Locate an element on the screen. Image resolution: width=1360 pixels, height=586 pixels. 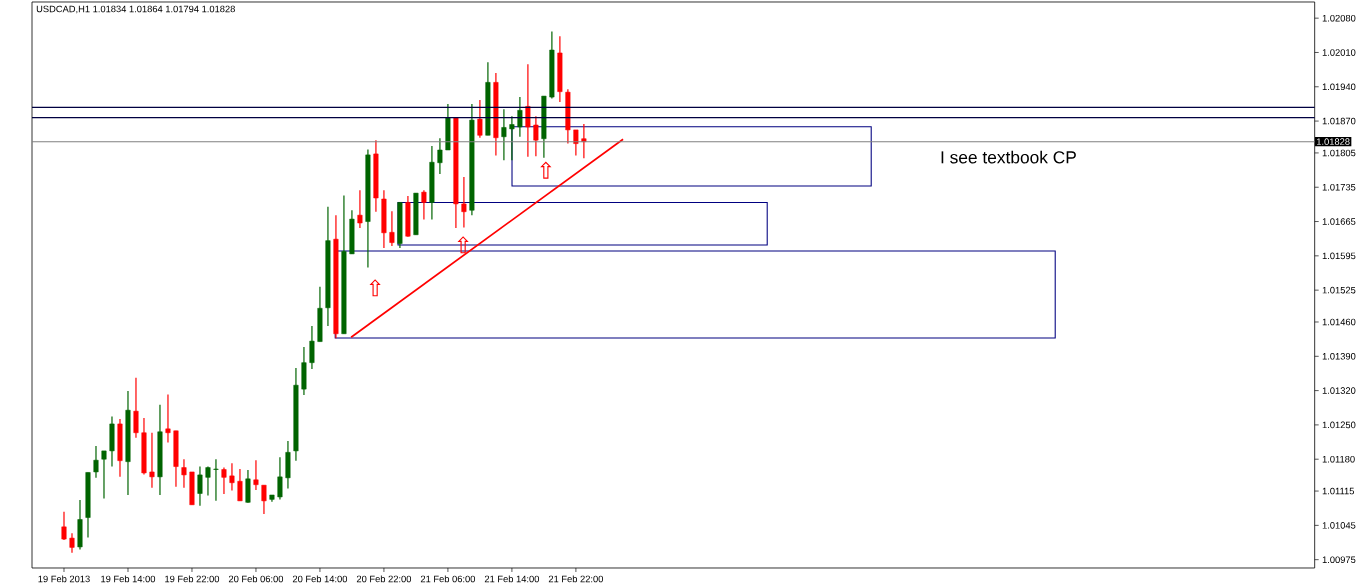
y-tick-label: 1.01320 is located at coordinates (1339, 390).